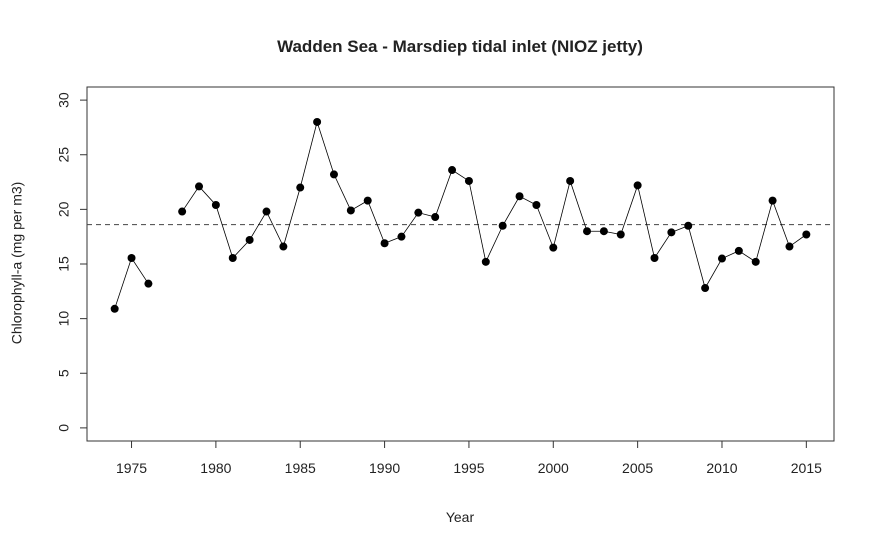 This screenshot has width=879, height=554. Describe the element at coordinates (64, 100) in the screenshot. I see `y-tick-label: 30` at that location.